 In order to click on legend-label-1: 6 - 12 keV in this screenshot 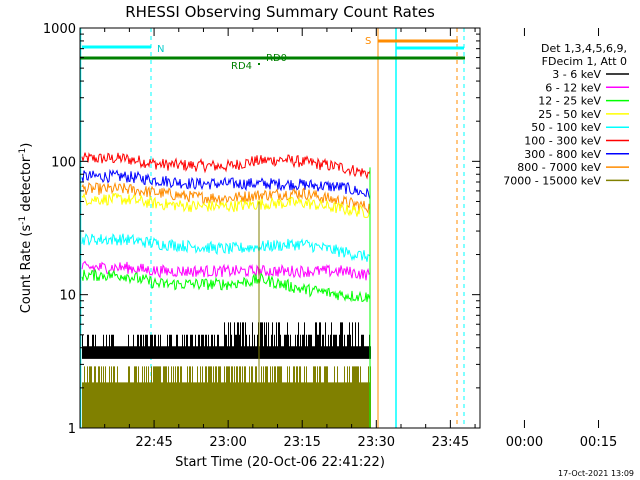, I will do `click(573, 87)`.